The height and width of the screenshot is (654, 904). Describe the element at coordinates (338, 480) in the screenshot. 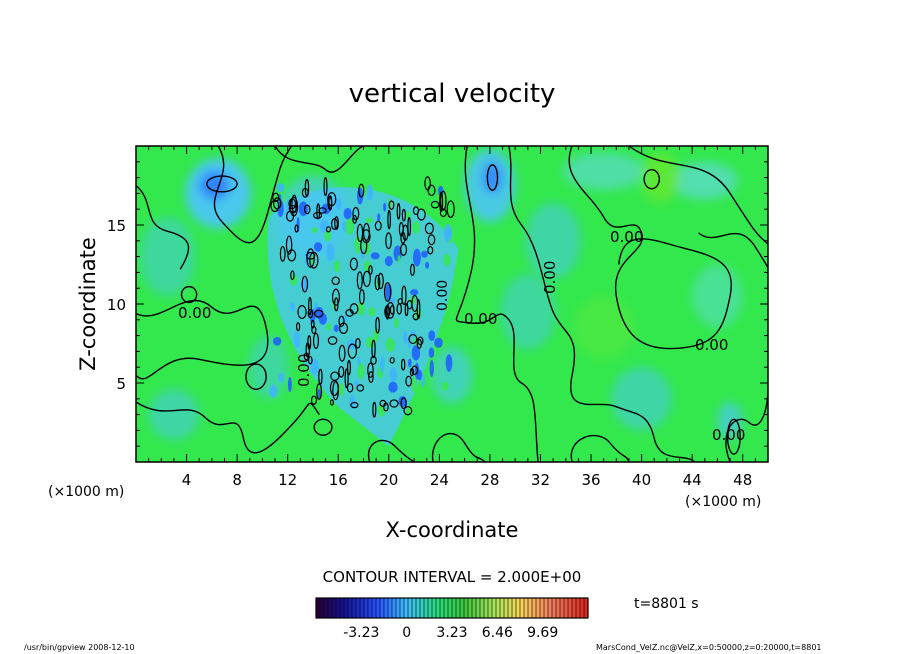

I see `x-tick-label: 16` at that location.